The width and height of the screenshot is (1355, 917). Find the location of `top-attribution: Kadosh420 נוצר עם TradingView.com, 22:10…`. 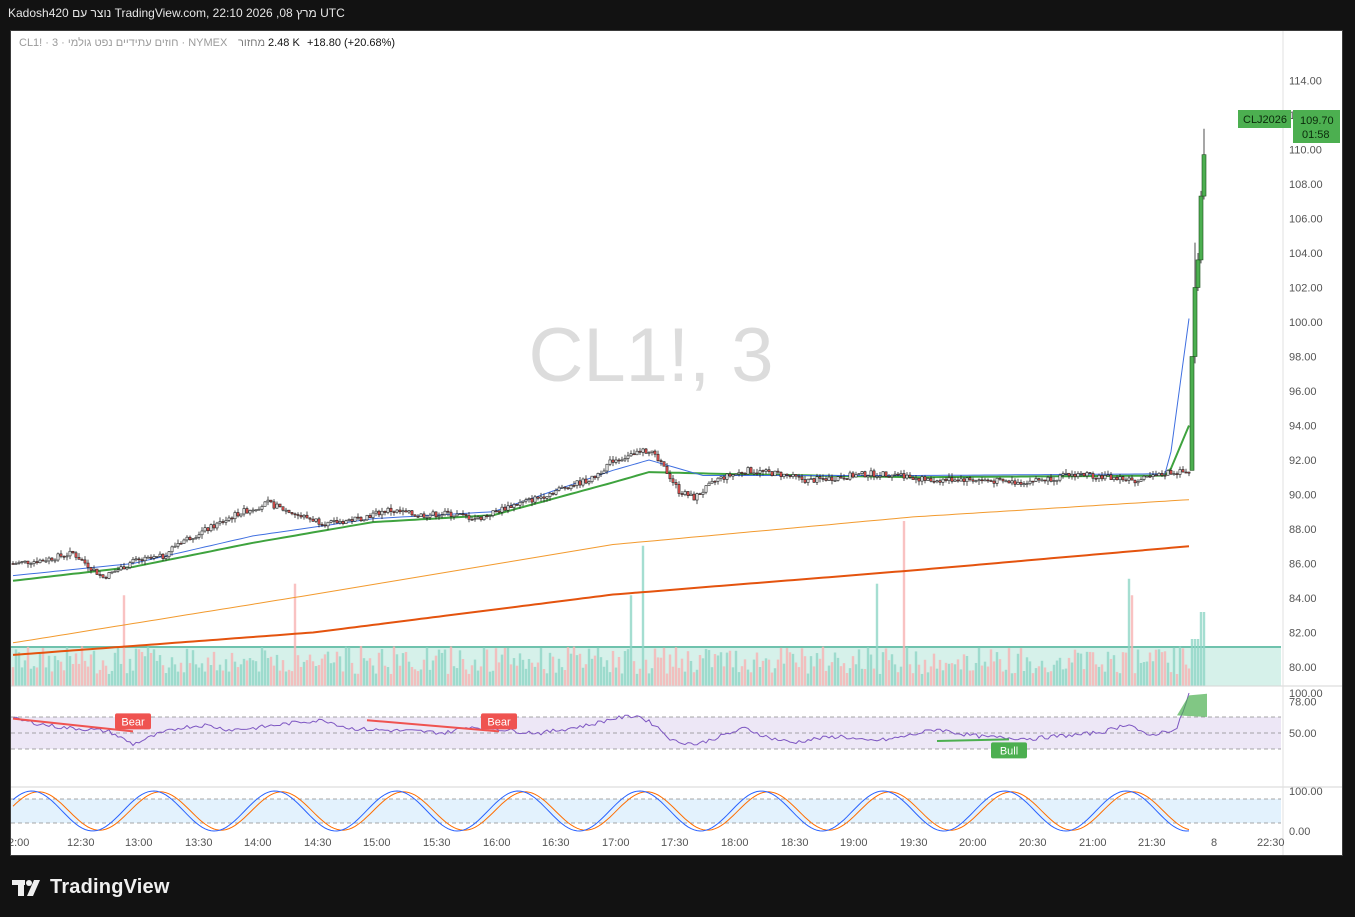

top-attribution: Kadosh420 נוצר עם TradingView.com, 22:10… is located at coordinates (176, 13).